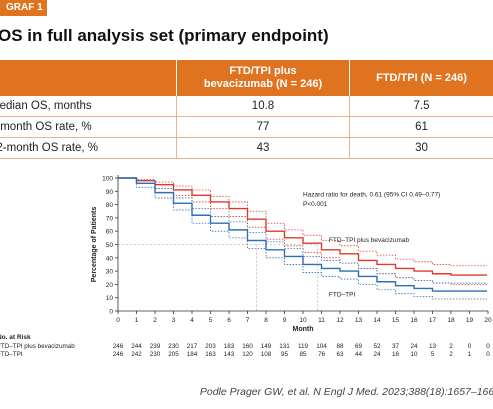 This screenshot has width=493, height=409. Describe the element at coordinates (421, 148) in the screenshot. I see `summary-cell: 30` at that location.